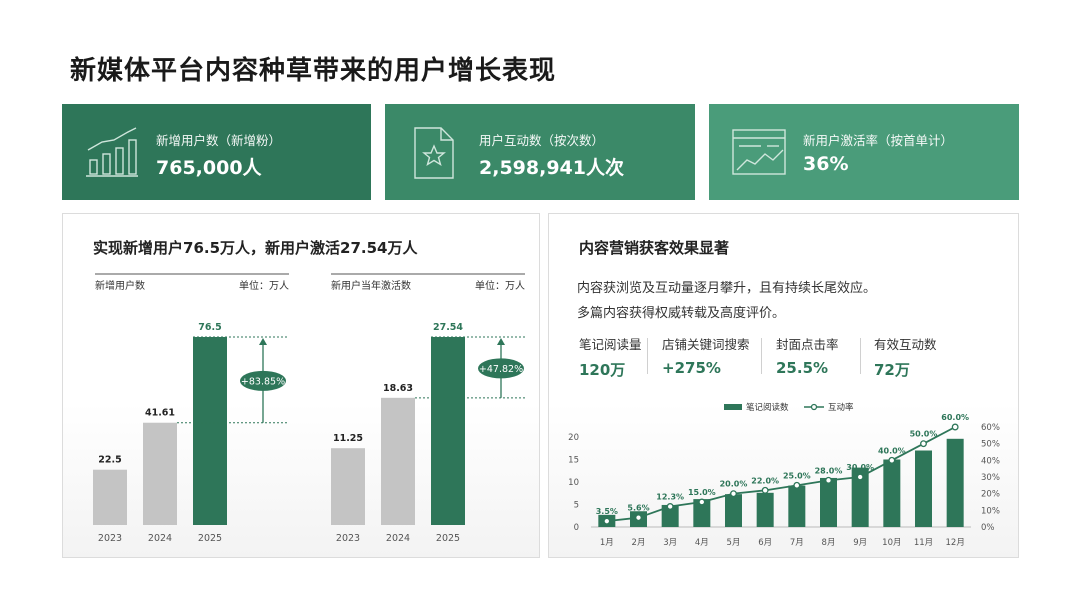 The image size is (1080, 607). What do you see at coordinates (727, 288) in the screenshot?
I see `description-line-1: 内容获浏览及互动量逐月攀升，且有持续长尾效应。` at bounding box center [727, 288].